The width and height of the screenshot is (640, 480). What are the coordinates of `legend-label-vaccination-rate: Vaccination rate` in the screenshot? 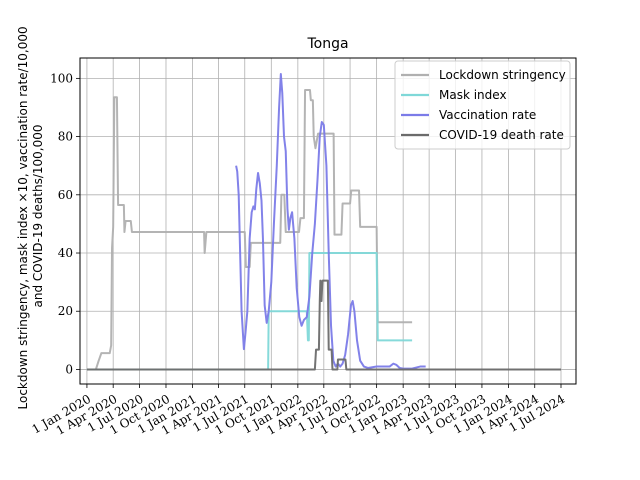 It's located at (487, 115).